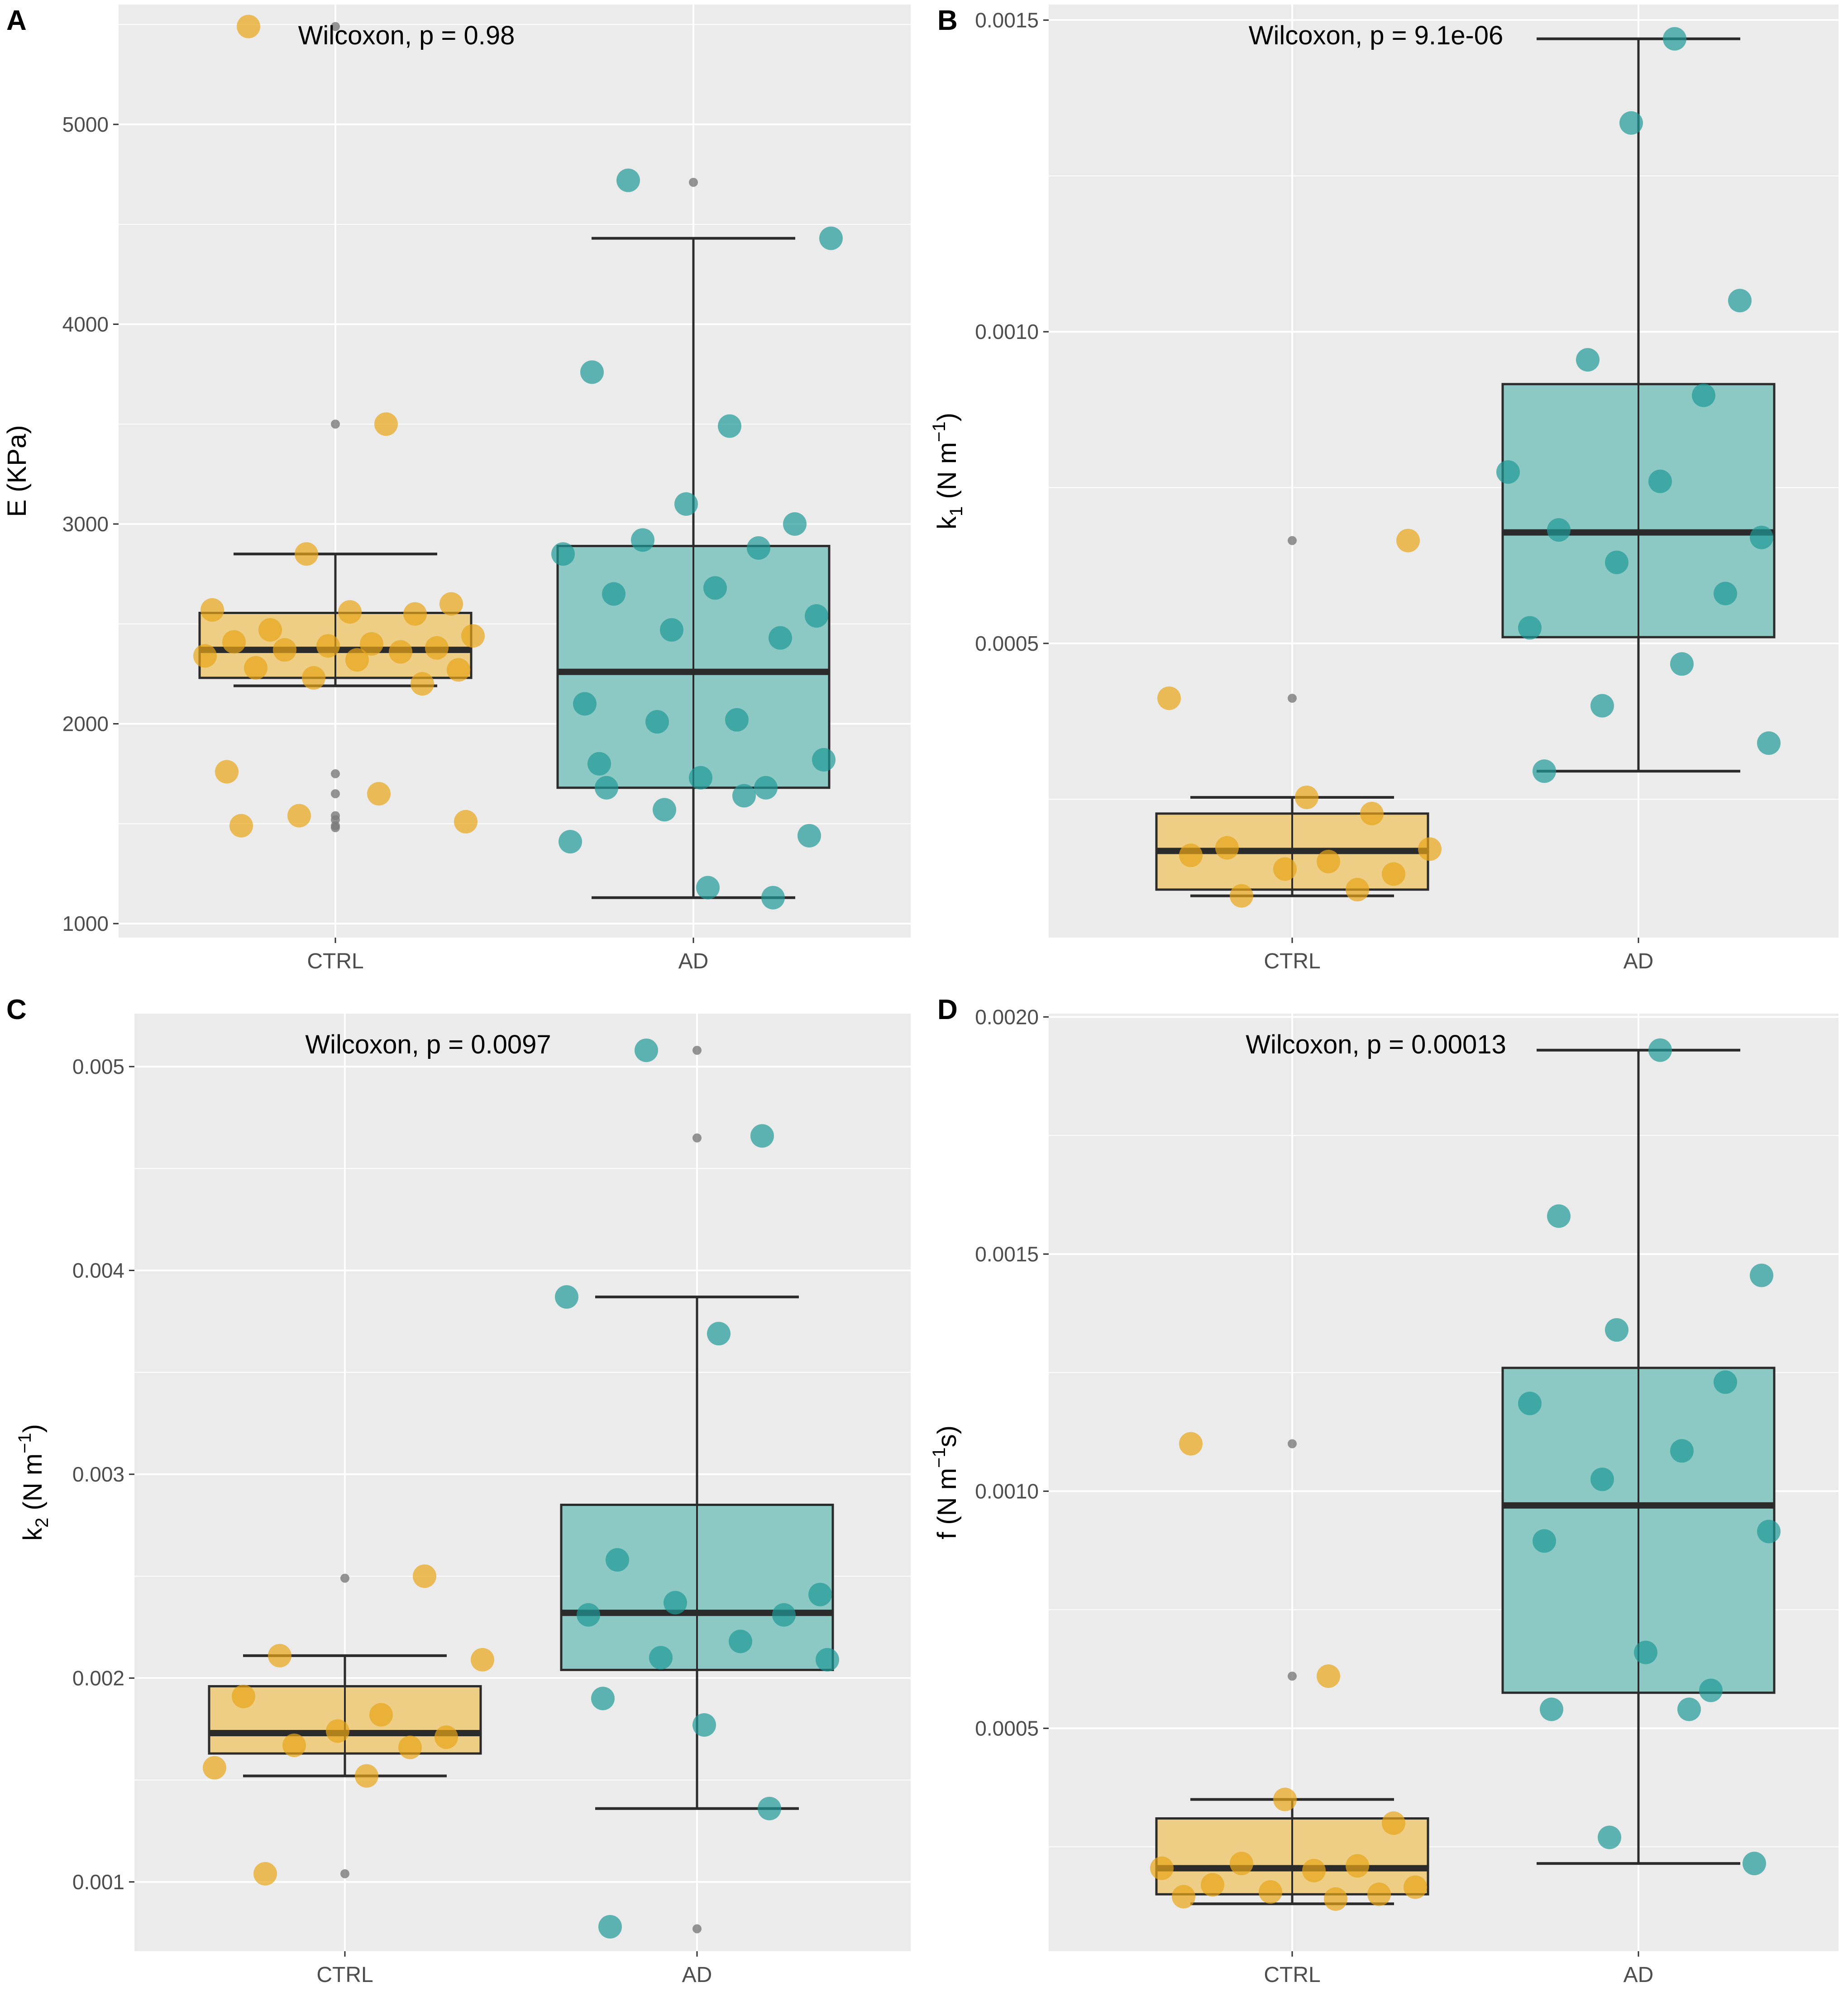  I want to click on y-tick-label: 0.0020, so click(1007, 1017).